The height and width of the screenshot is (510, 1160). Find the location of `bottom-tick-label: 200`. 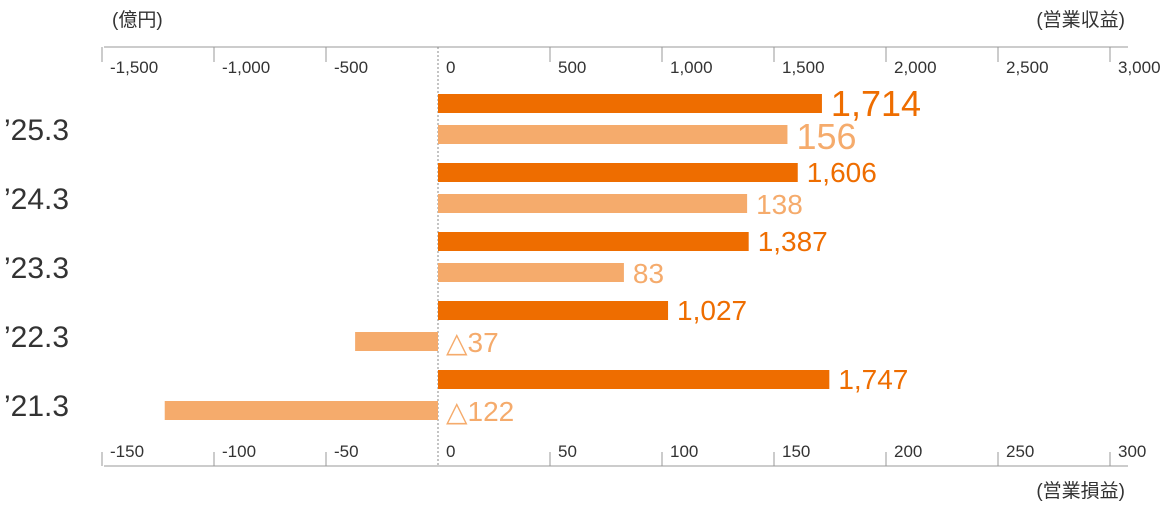

bottom-tick-label: 200 is located at coordinates (908, 451).